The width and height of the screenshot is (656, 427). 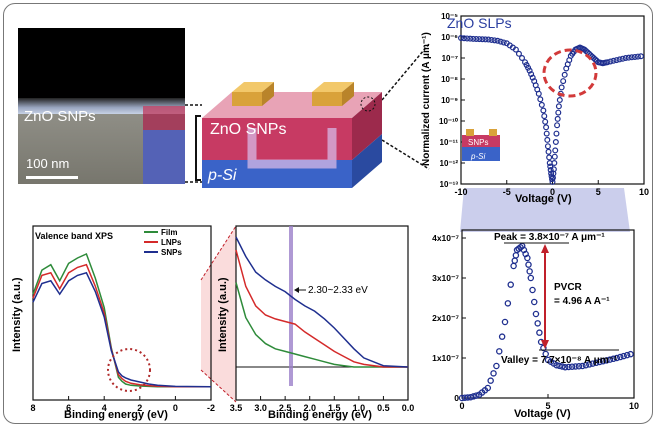 What do you see at coordinates (542, 414) in the screenshot?
I see `ivlin-xlabel: Voltage (V)` at bounding box center [542, 414].